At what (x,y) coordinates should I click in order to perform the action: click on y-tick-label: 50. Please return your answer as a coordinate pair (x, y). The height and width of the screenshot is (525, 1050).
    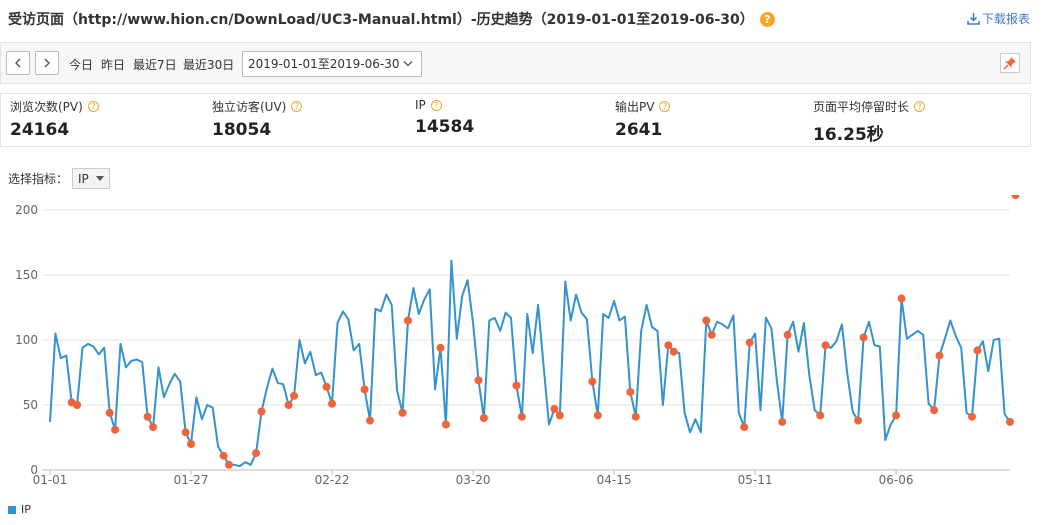
    Looking at the image, I should click on (30, 405).